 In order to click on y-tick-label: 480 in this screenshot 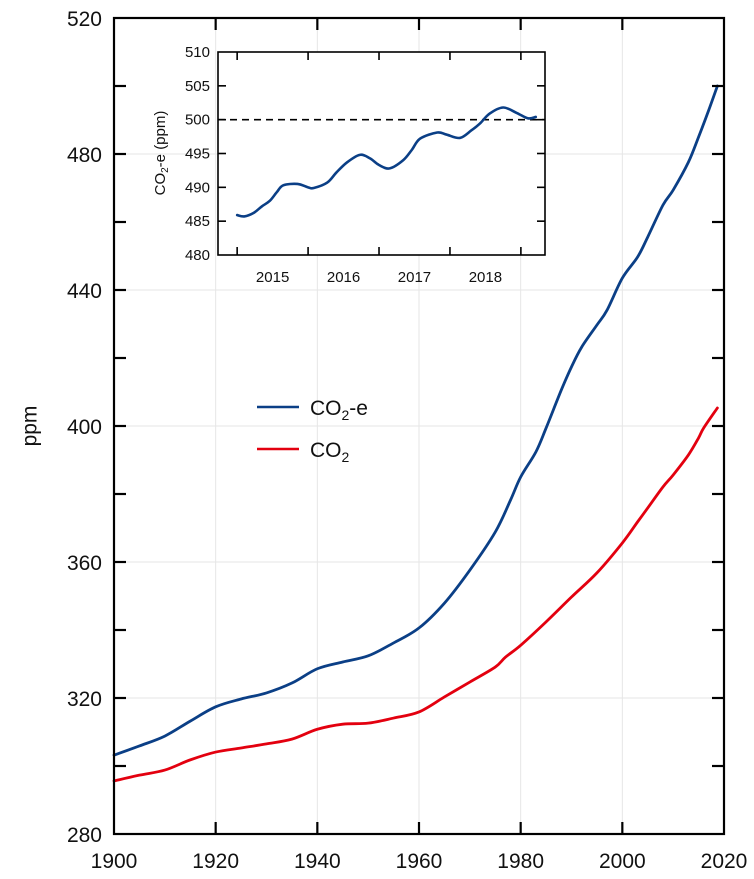, I will do `click(84, 155)`.